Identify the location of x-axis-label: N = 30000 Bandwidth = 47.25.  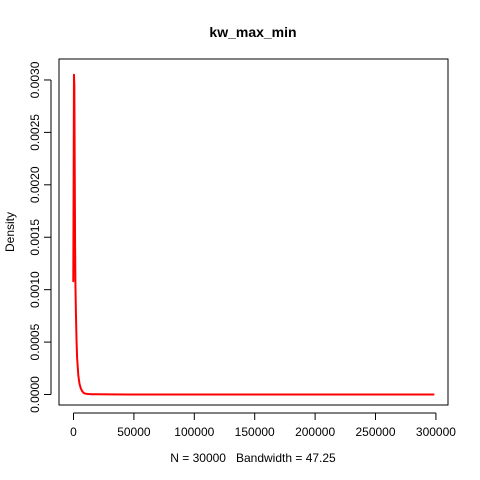
(253, 458).